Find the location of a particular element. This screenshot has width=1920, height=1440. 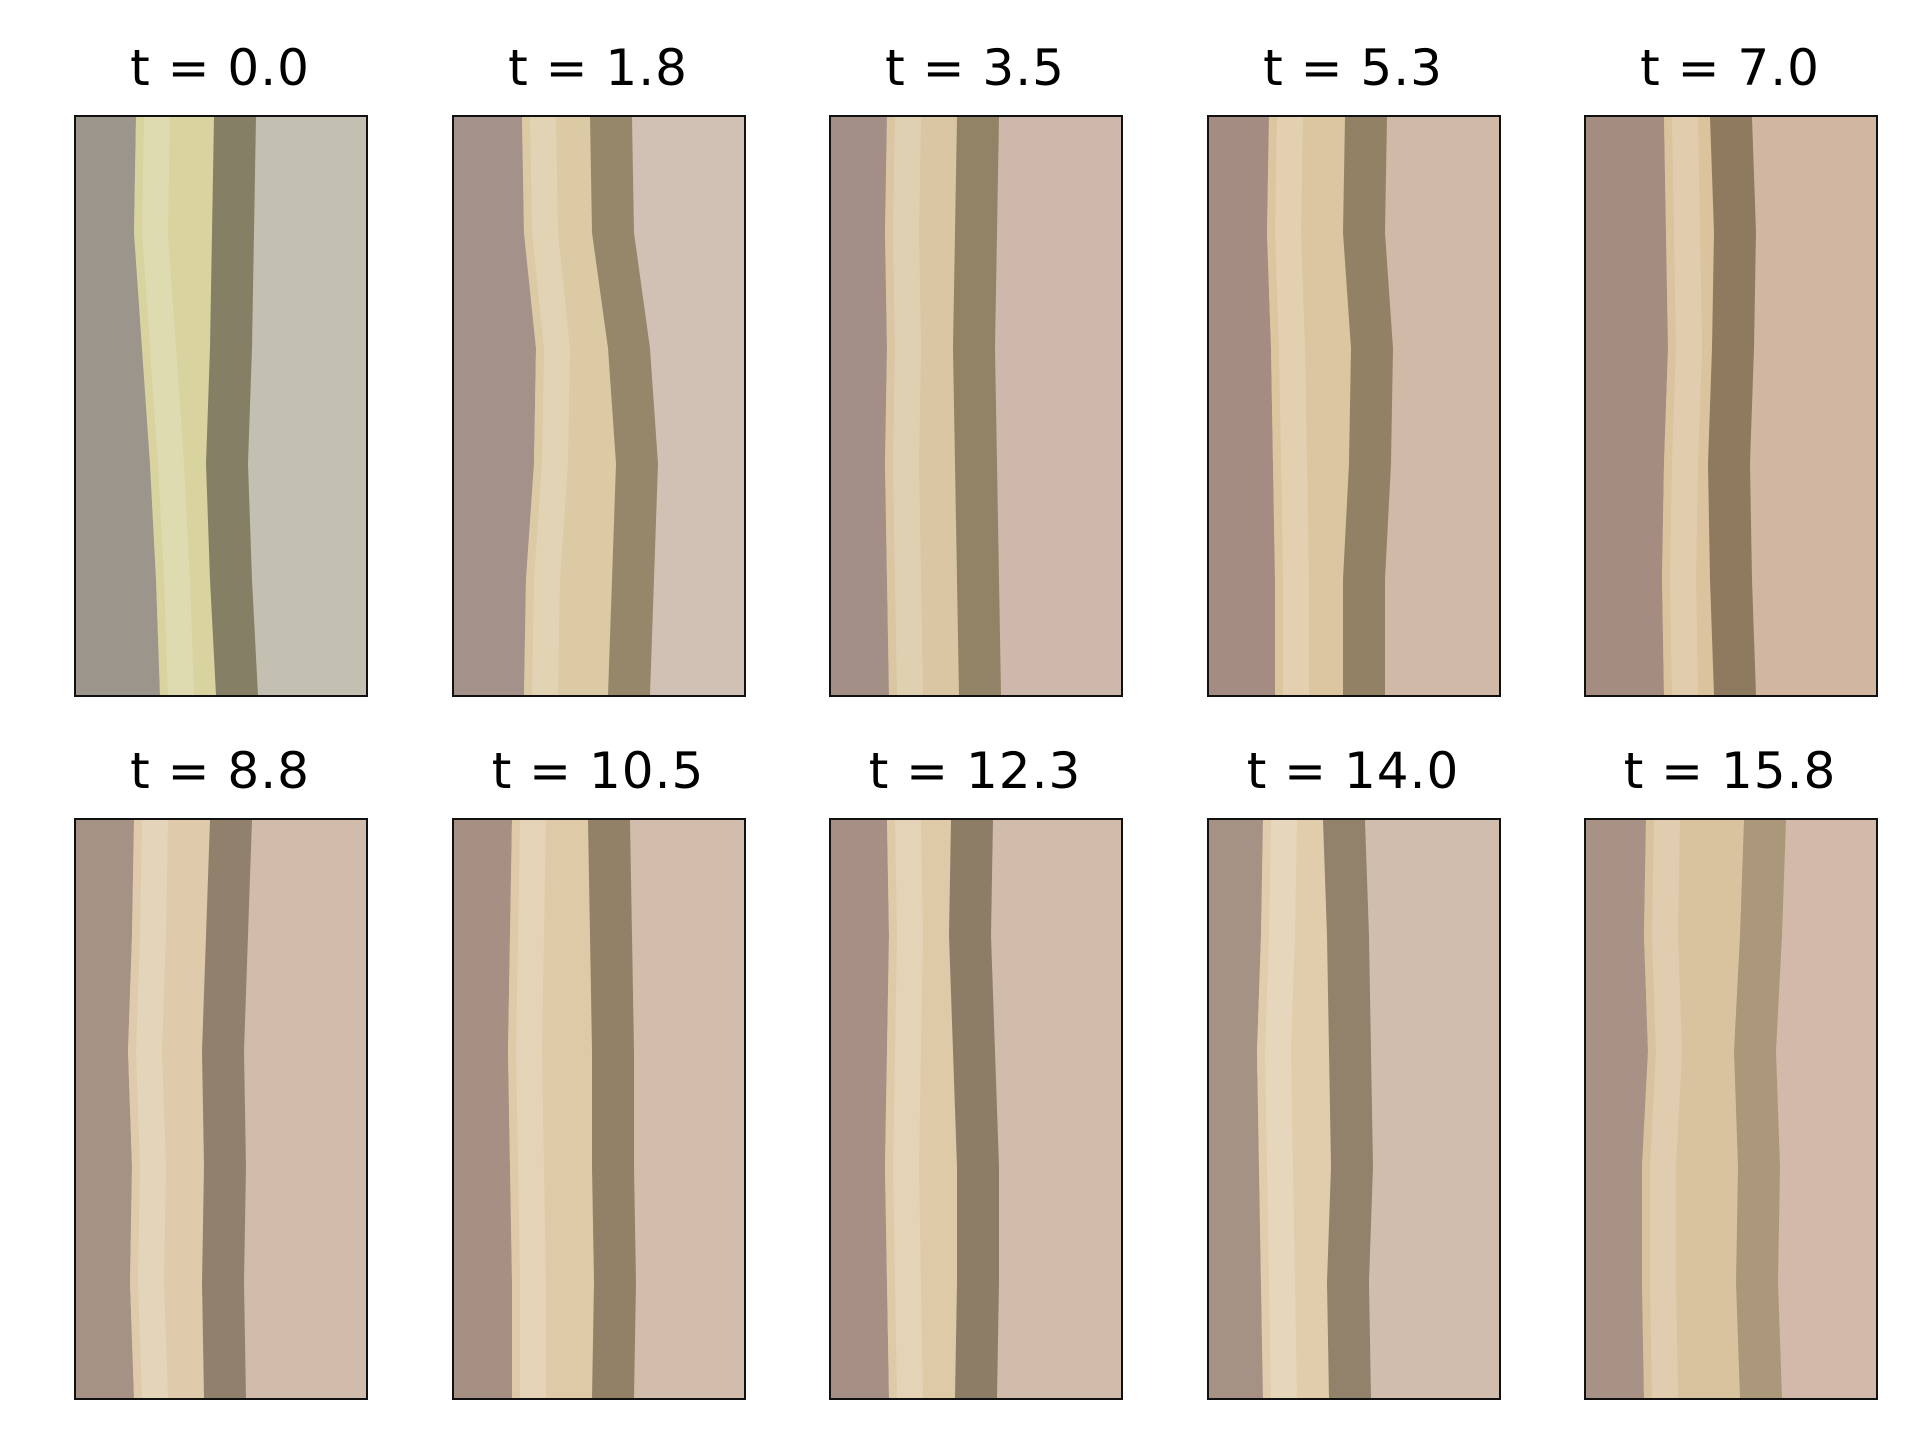

panel-title: t = 7.0 is located at coordinates (1730, 68).